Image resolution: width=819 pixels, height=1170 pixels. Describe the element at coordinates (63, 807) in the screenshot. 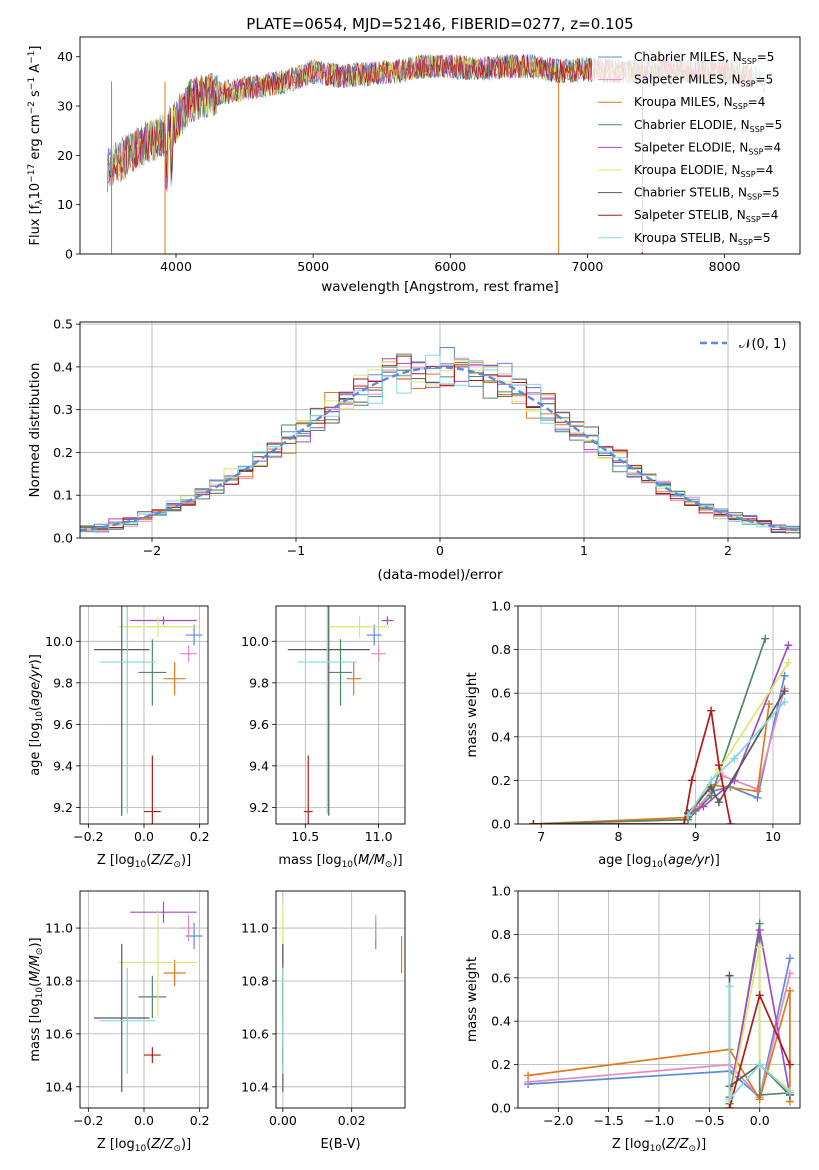

I see `y-tick-label: 9.2` at that location.